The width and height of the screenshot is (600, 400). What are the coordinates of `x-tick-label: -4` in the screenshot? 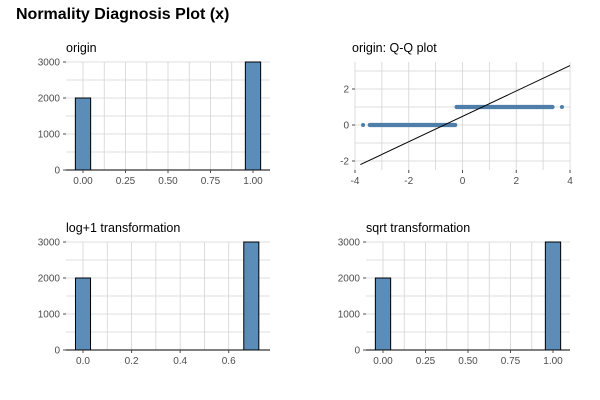 It's located at (355, 181).